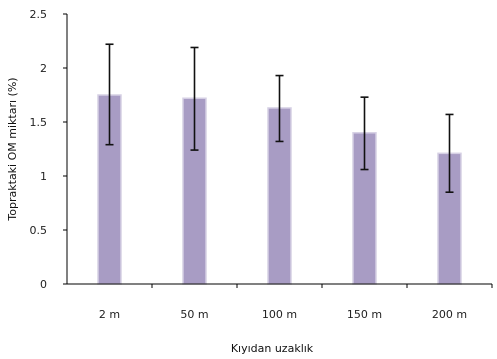 Image resolution: width=497 pixels, height=359 pixels. I want to click on y-tick-label: 2.5, so click(39, 14).